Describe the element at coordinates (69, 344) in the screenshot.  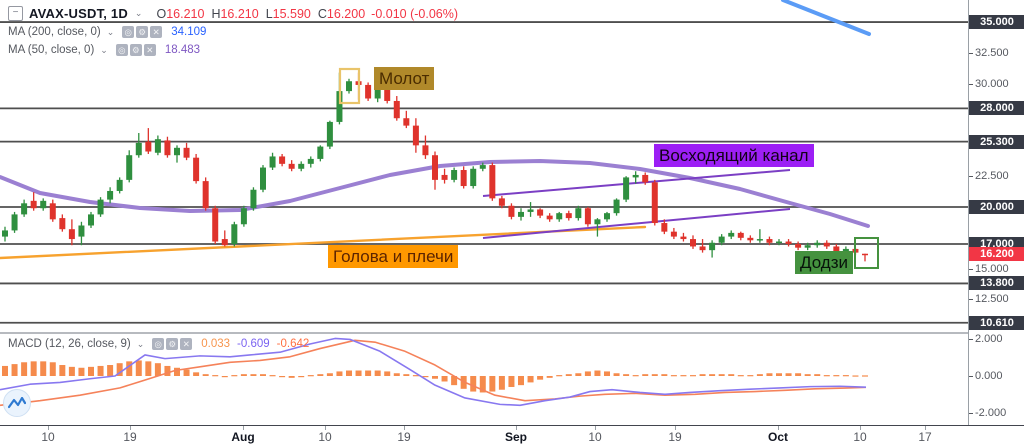
I see `indicator-label: MACD (12, 26, close, 9)` at that location.